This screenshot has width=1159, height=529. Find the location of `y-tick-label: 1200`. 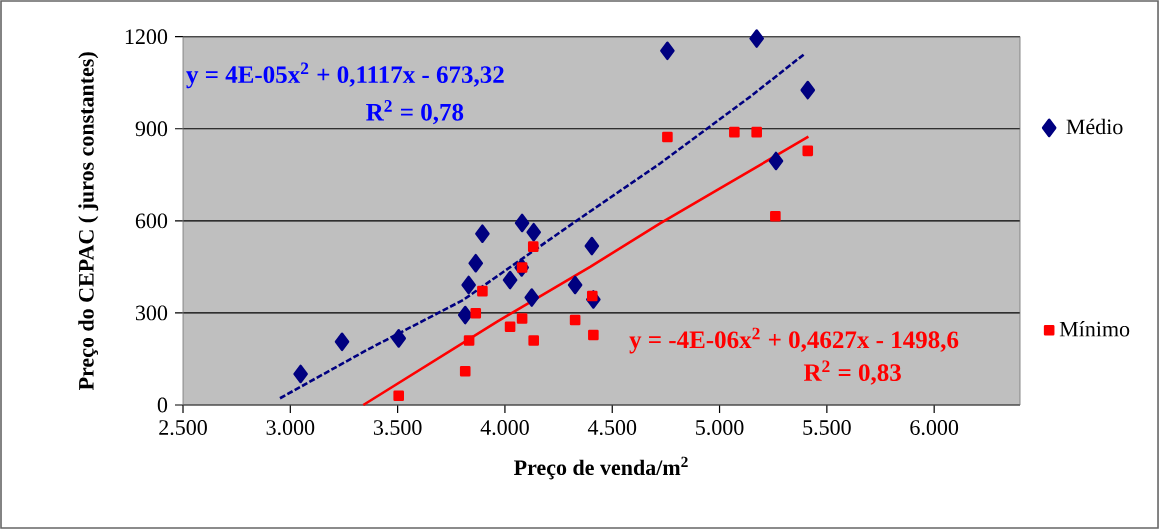

y-tick-label: 1200 is located at coordinates (146, 37).